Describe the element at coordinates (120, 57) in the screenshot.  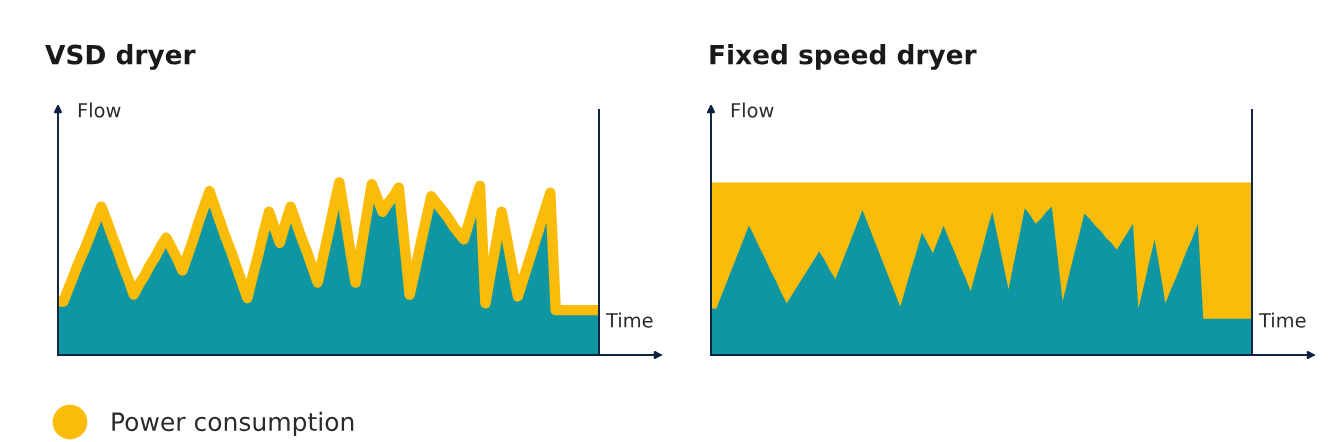
I see `chart-title: VSD dryer` at that location.